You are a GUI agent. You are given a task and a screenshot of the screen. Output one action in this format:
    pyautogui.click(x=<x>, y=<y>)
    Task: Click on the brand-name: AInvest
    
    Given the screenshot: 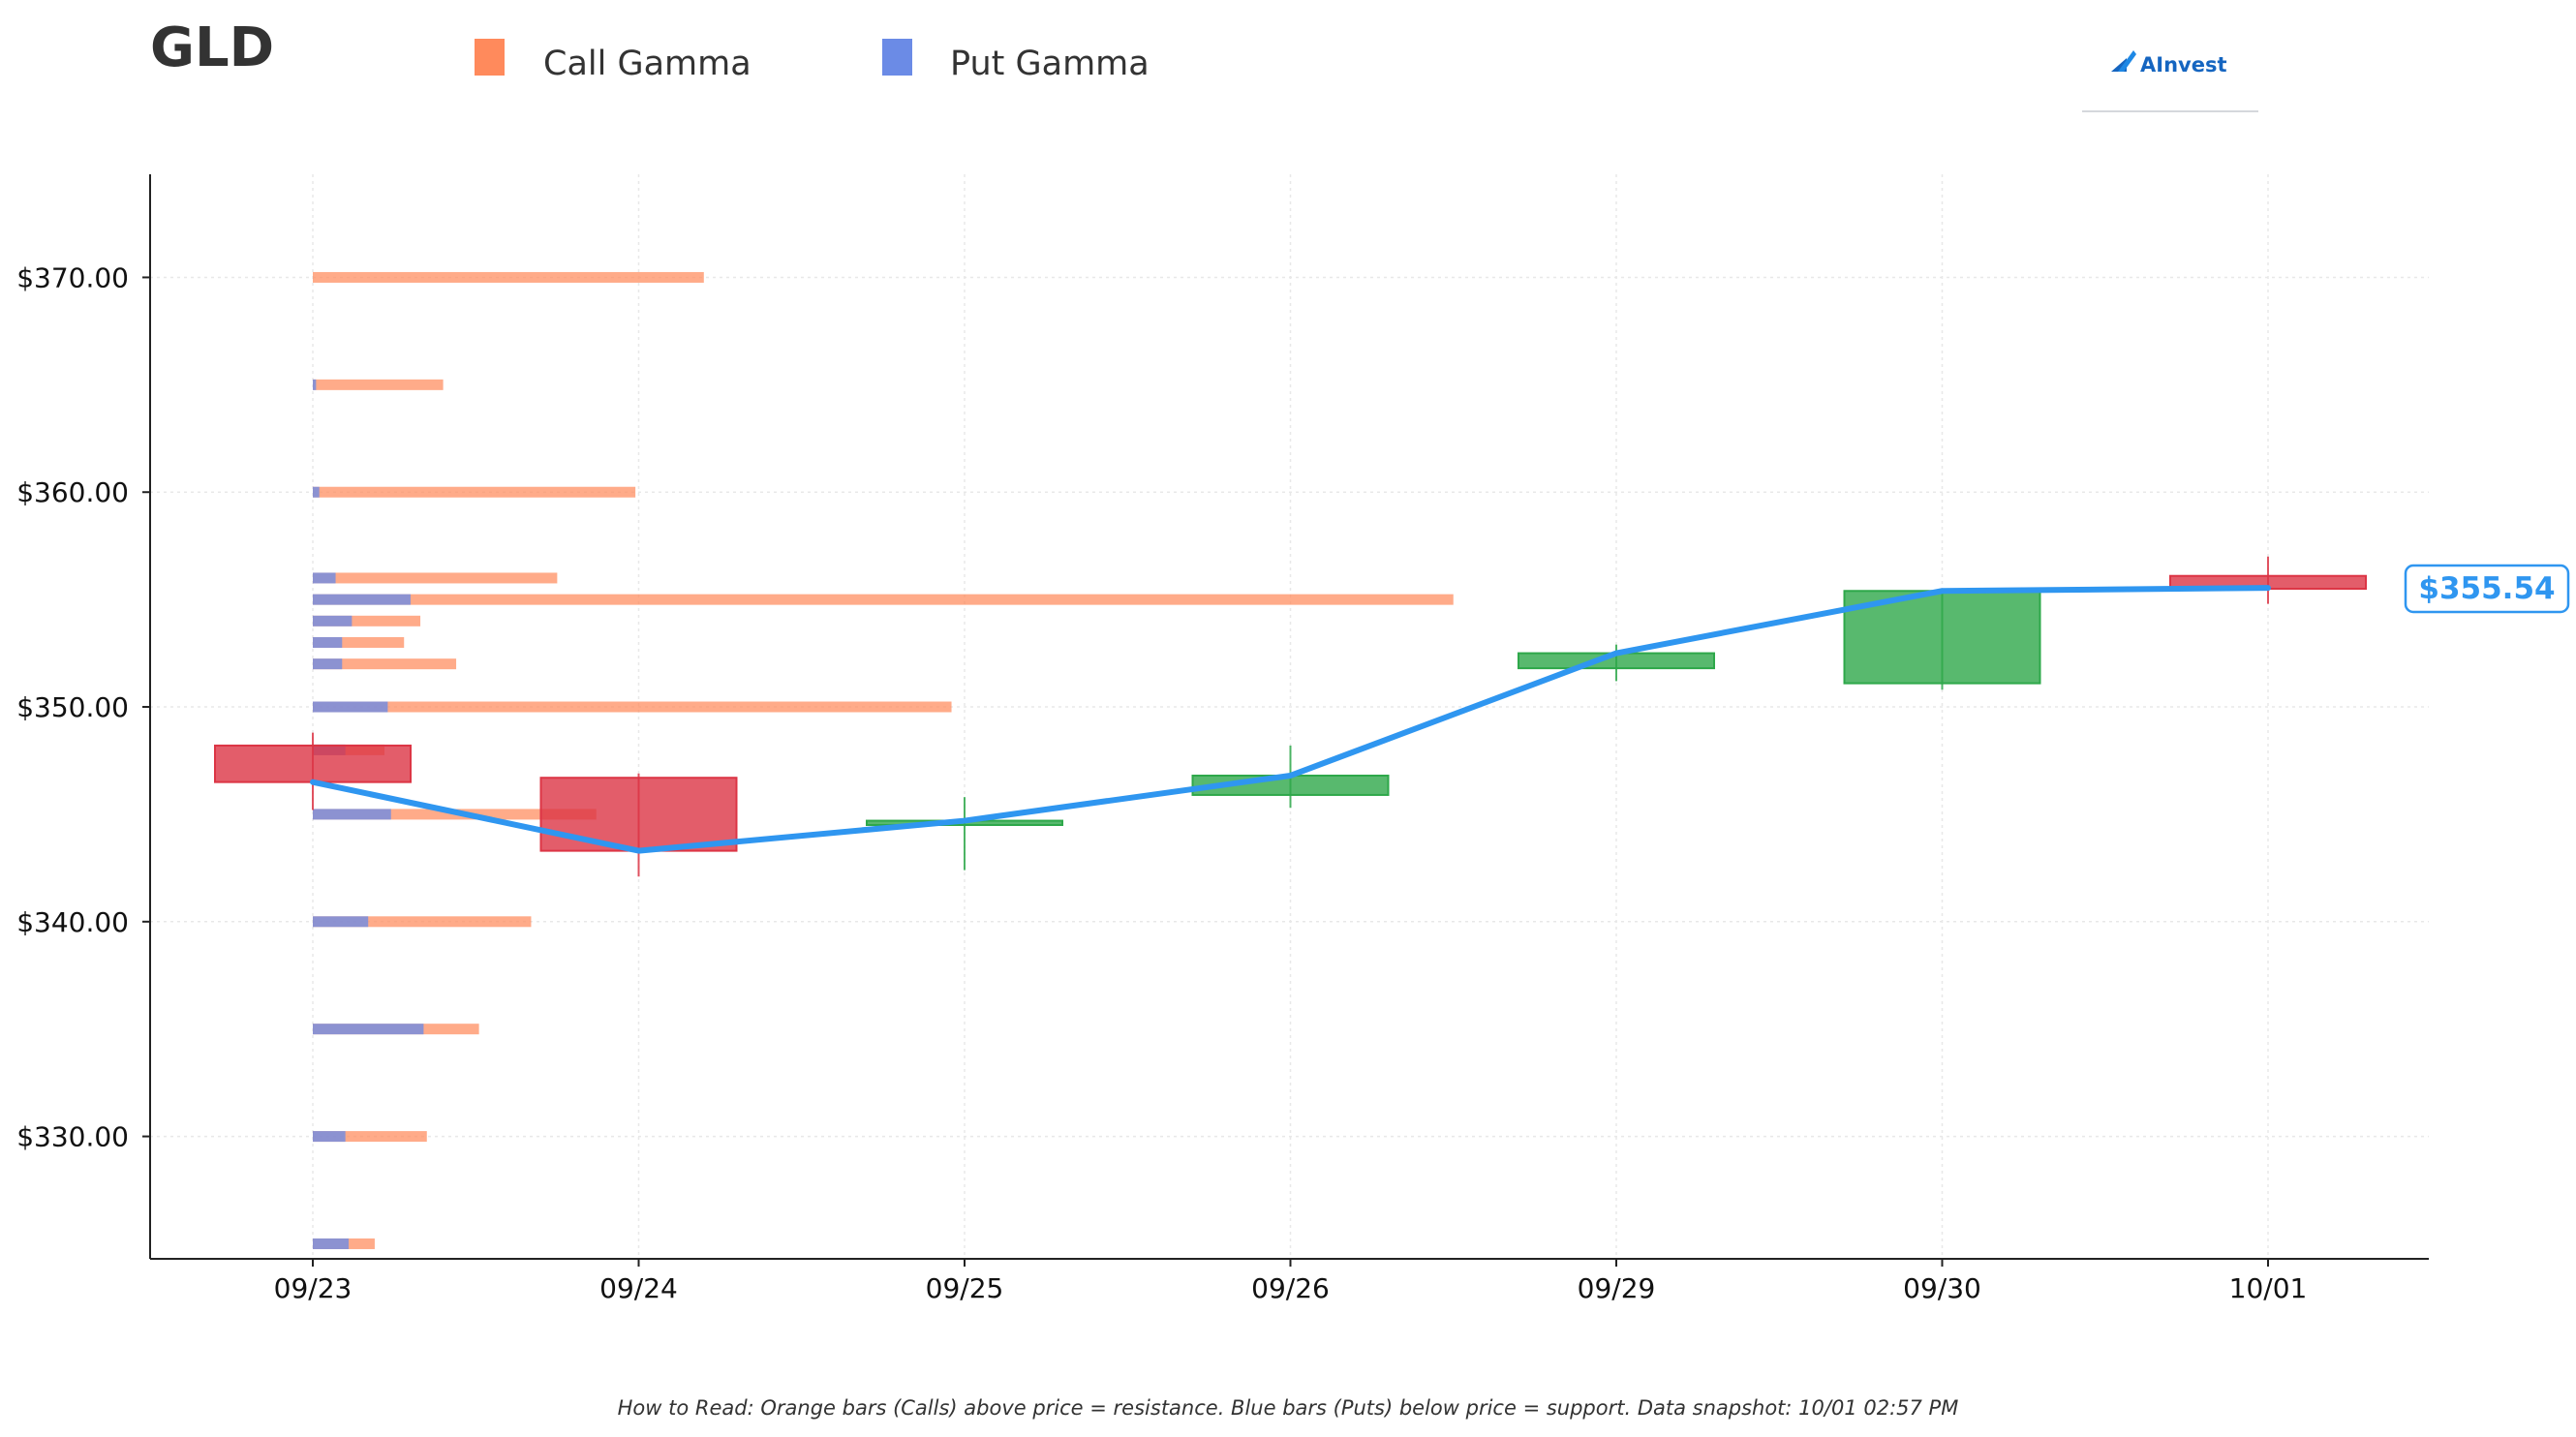 What is the action you would take?
    pyautogui.click(x=2183, y=65)
    